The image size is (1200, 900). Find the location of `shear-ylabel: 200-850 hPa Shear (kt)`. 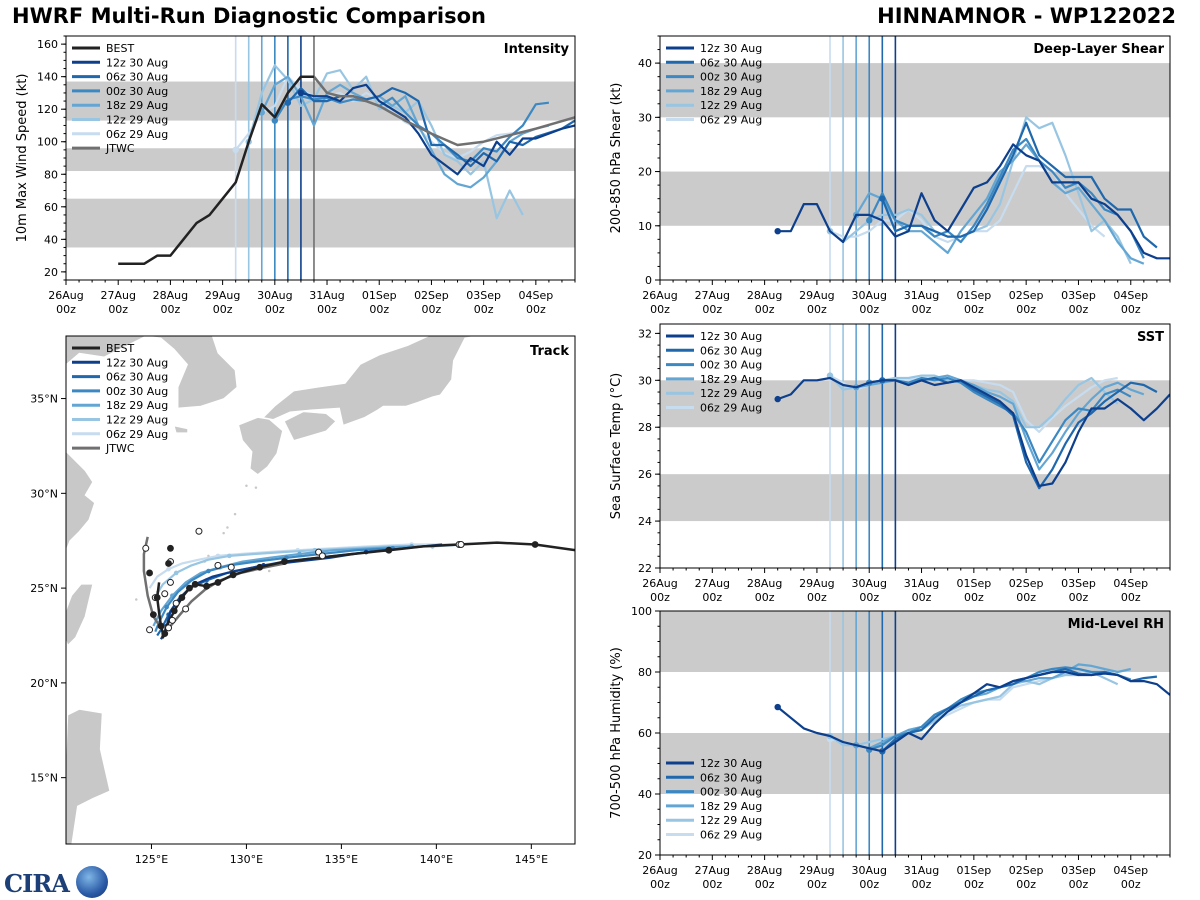

shear-ylabel: 200-850 hPa Shear (kt) is located at coordinates (616, 158).